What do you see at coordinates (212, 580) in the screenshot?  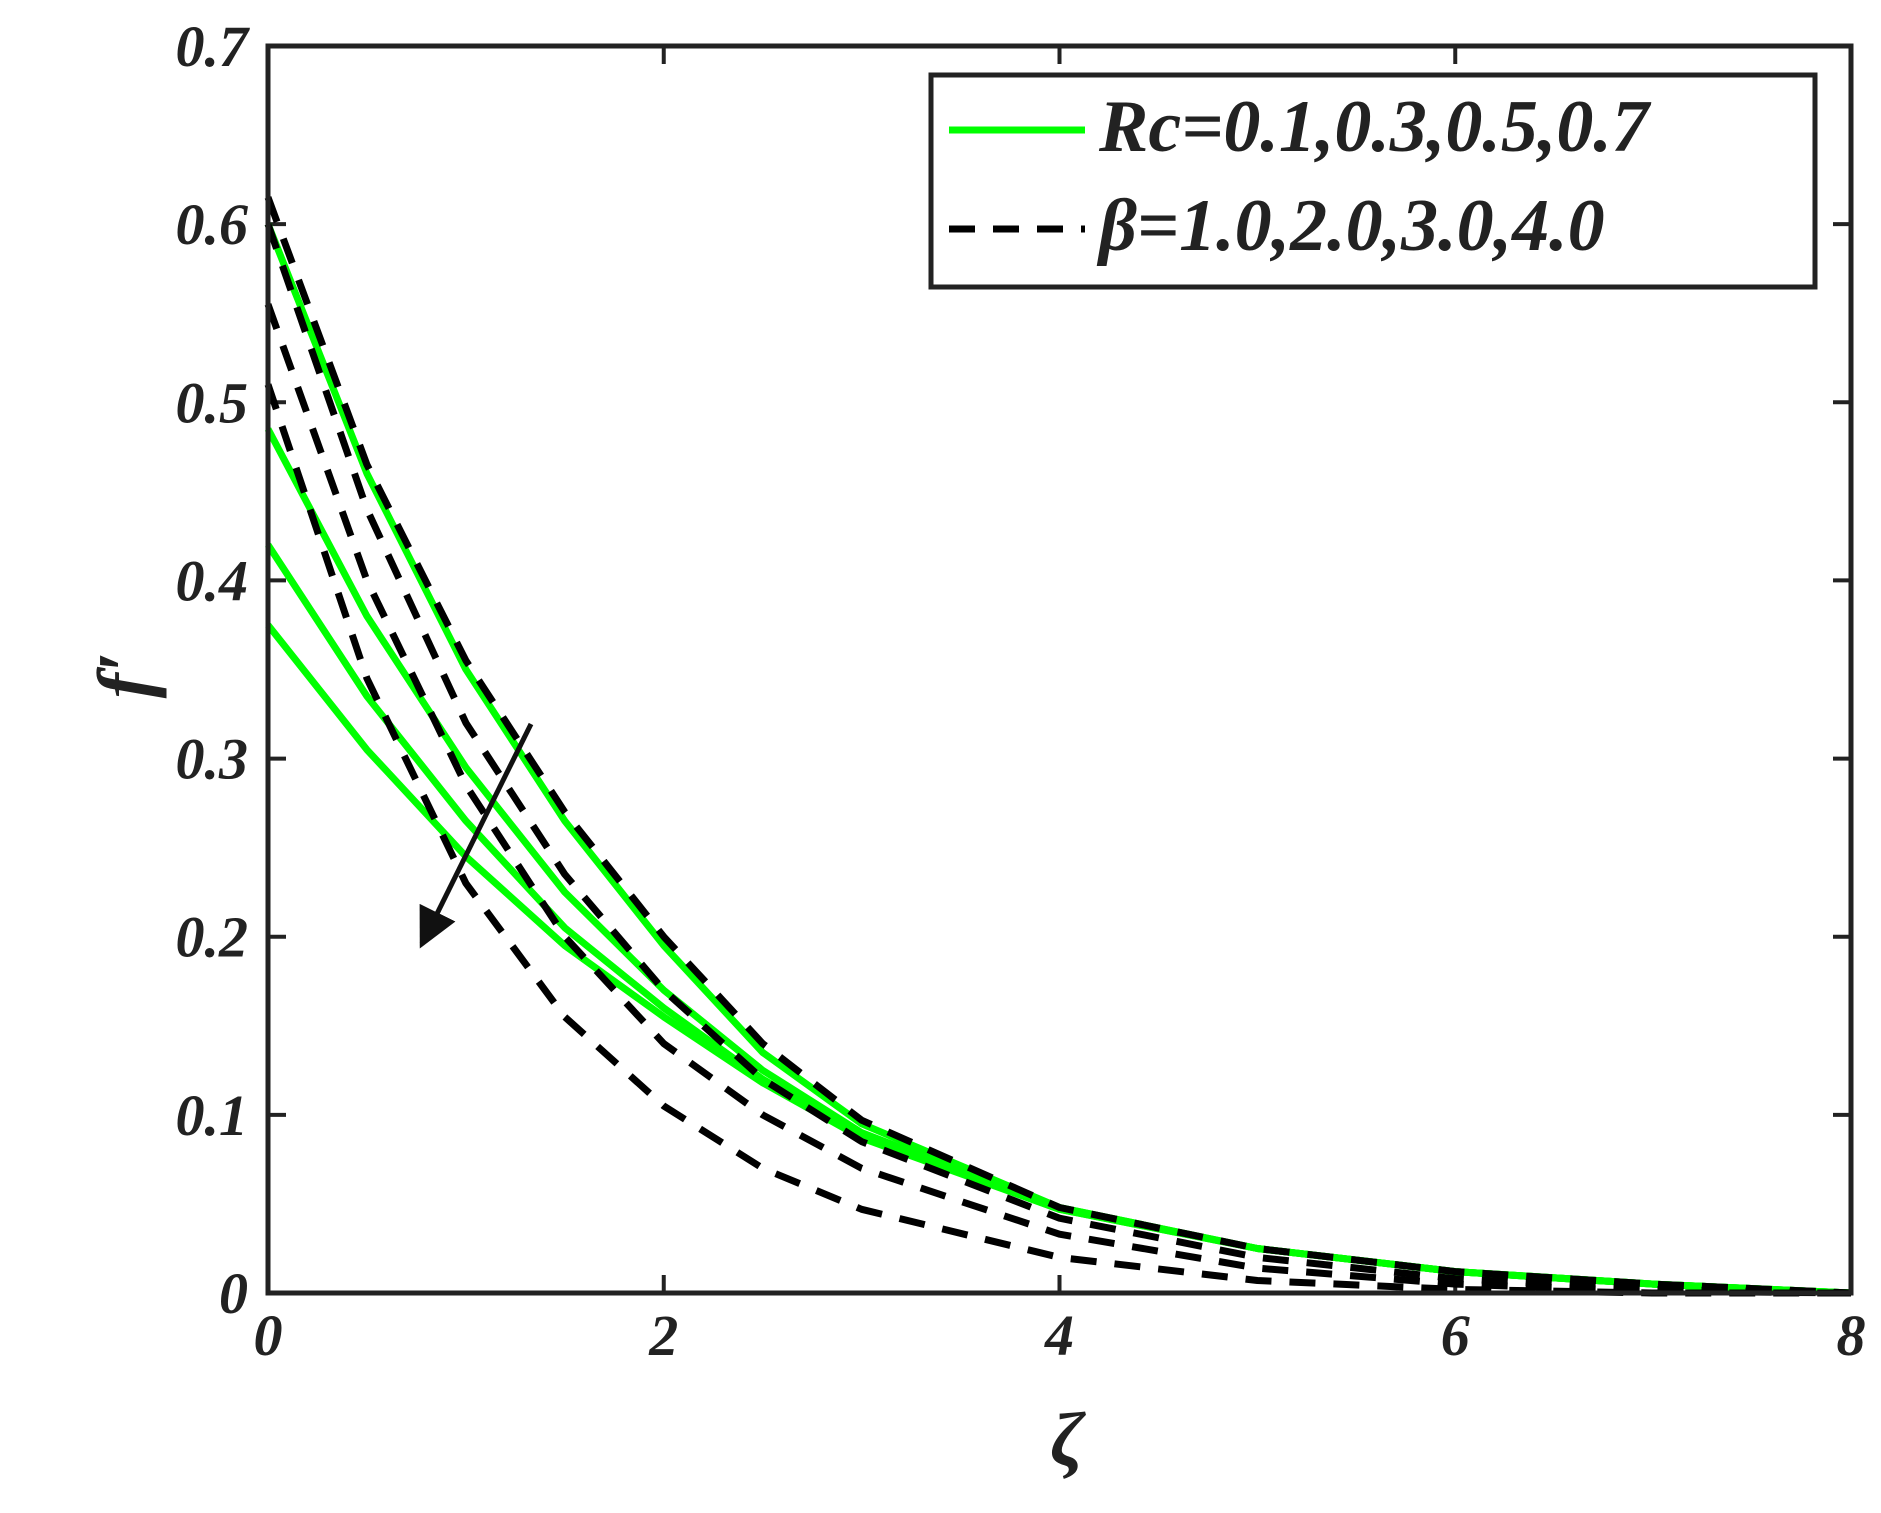 I see `y-tick-label: 0.4` at bounding box center [212, 580].